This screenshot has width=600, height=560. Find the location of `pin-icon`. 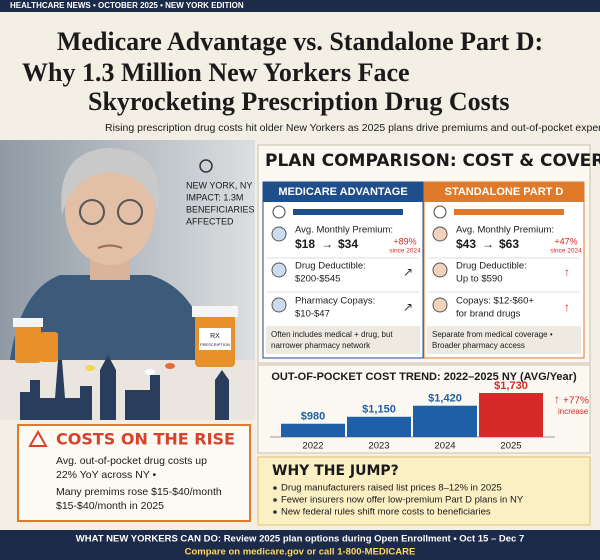

pin-icon is located at coordinates (206, 166).